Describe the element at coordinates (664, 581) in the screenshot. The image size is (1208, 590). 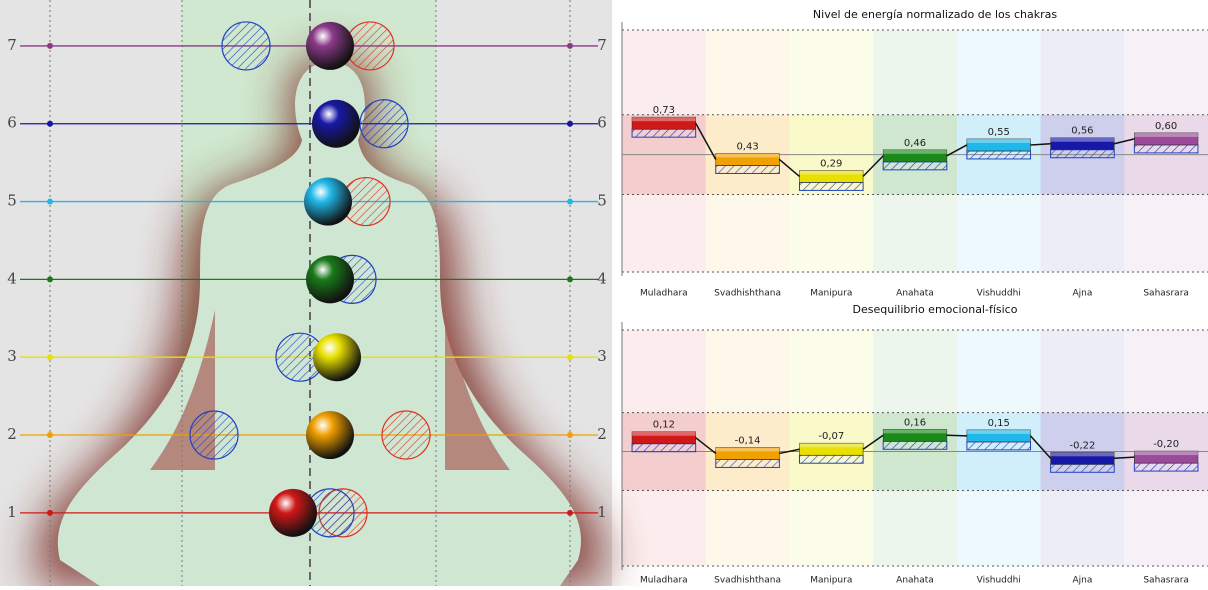
I see `category-label: Muladhara` at that location.